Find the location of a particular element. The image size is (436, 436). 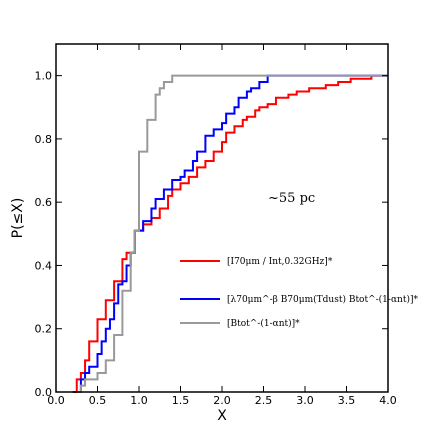

legend-label-gray: [Btot^-(1-αnt)]* is located at coordinates (263, 323).